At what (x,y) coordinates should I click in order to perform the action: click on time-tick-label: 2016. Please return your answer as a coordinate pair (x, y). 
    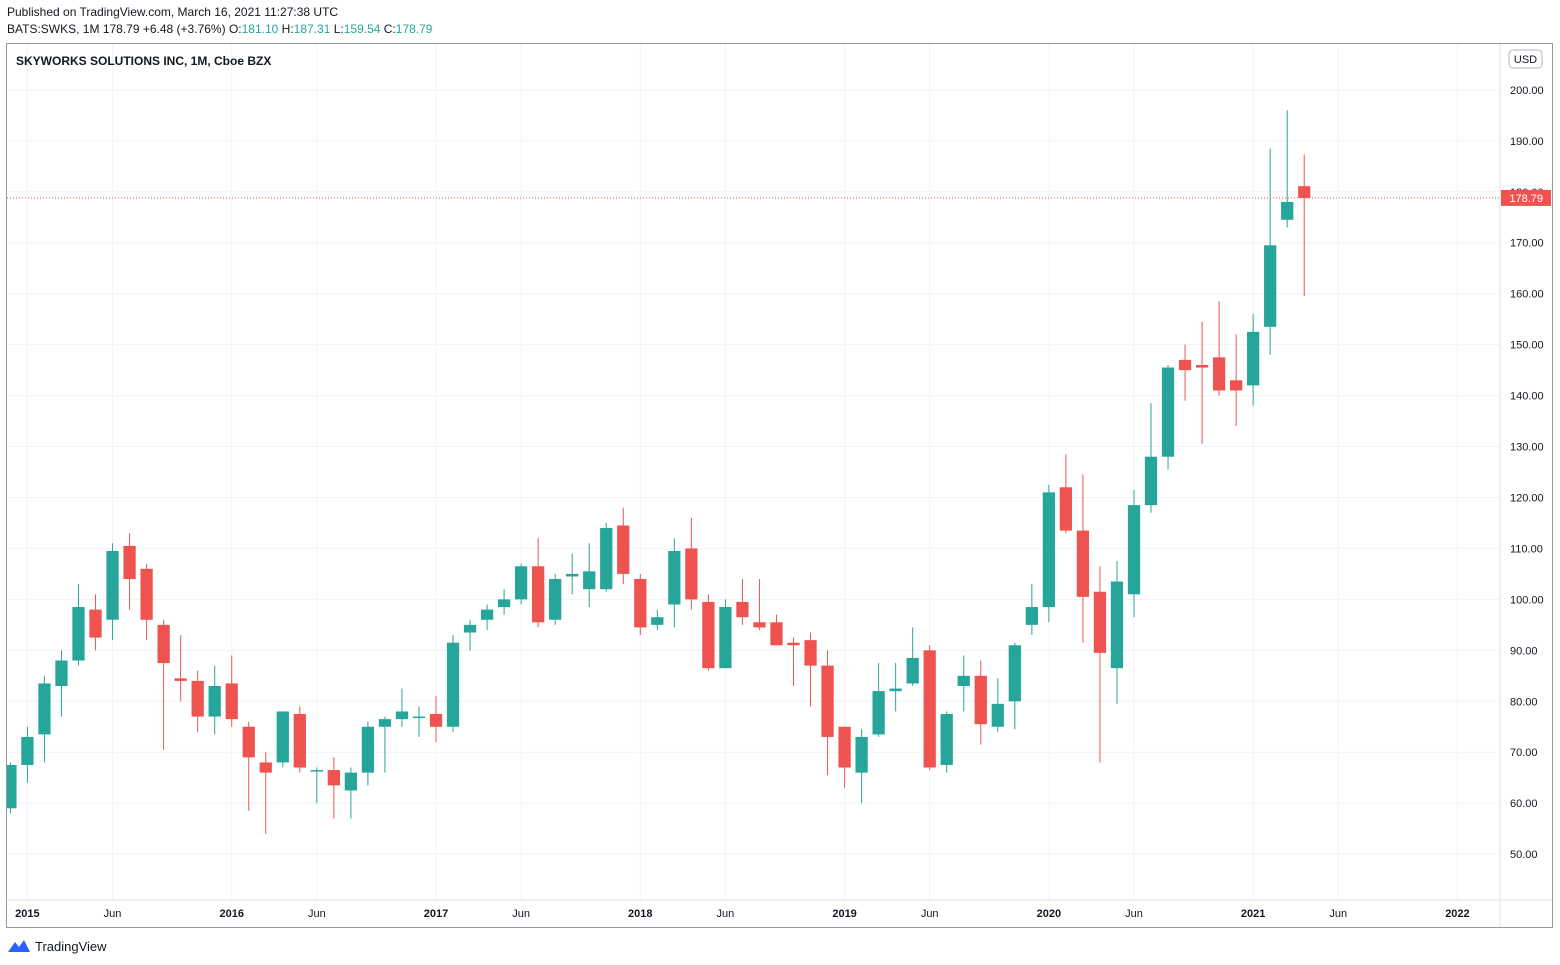
    Looking at the image, I should click on (231, 914).